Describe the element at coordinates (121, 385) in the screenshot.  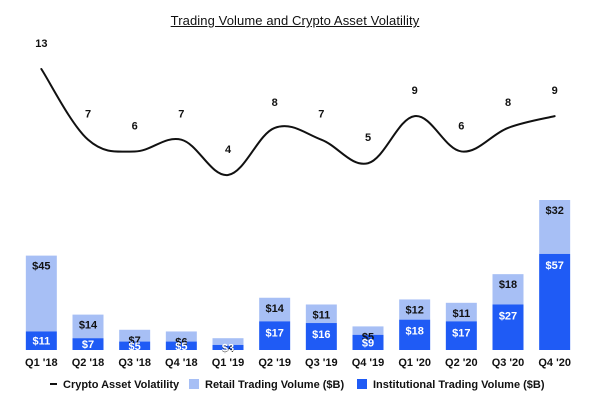
I see `legend-label-volatility: Crypto Asset Volatility` at that location.